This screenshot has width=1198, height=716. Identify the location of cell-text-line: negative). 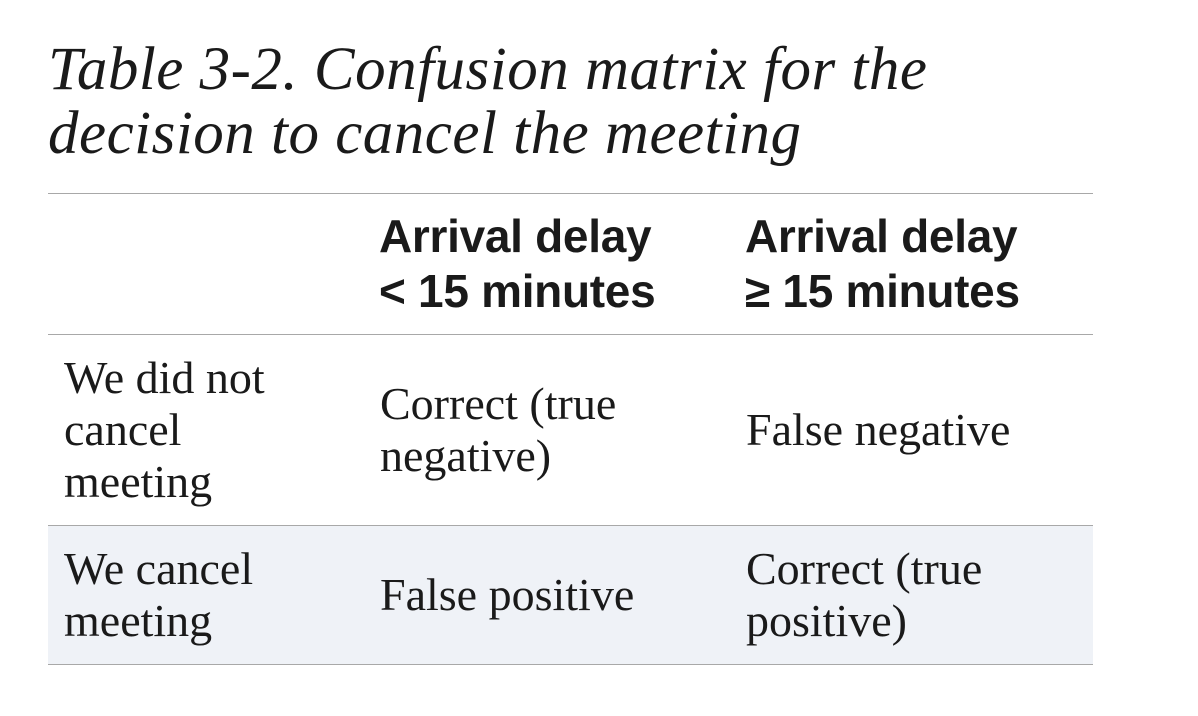
(466, 455).